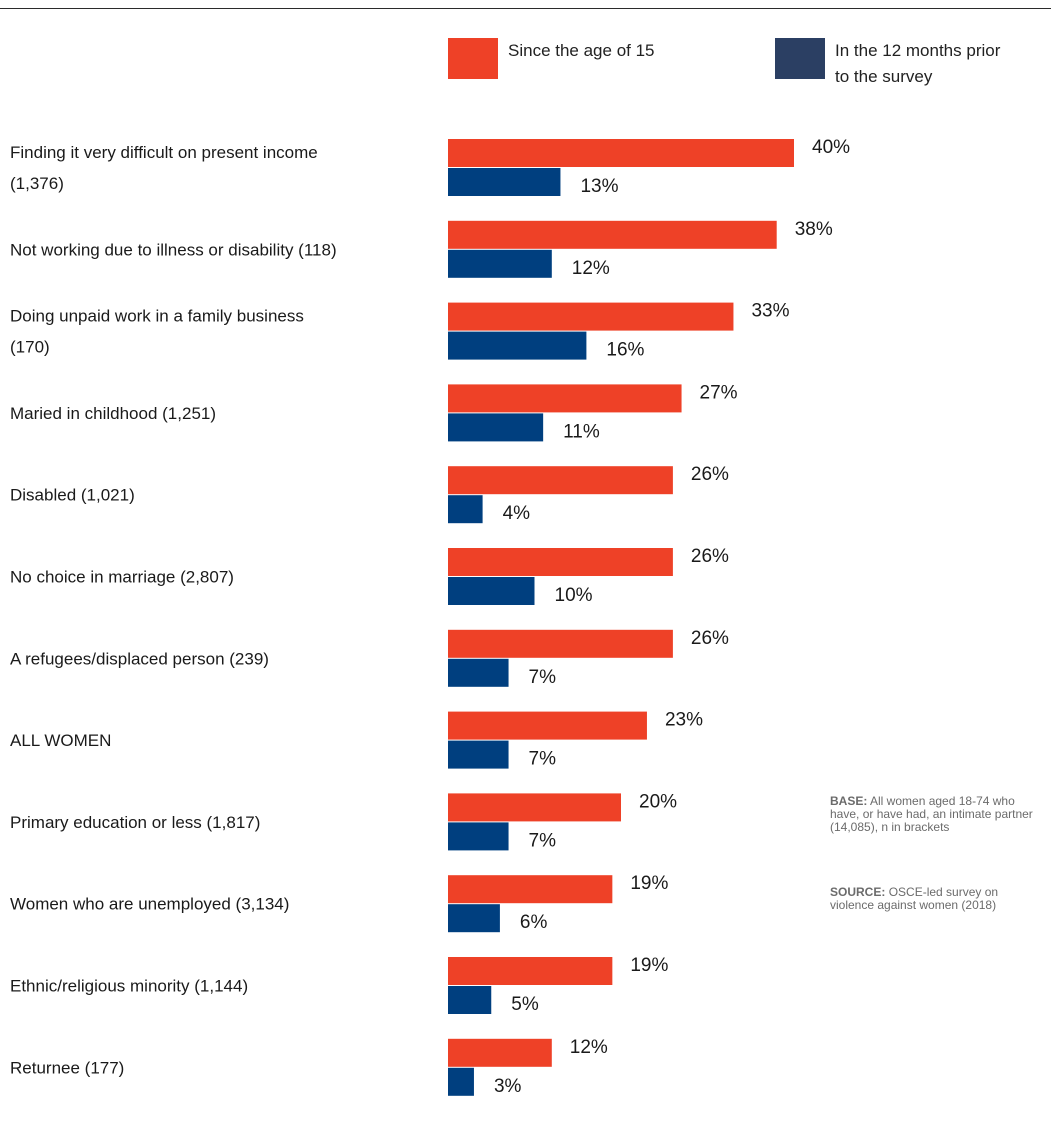  I want to click on legend-item-12-months: In the 12 months prior to the survey, so click(905, 68).